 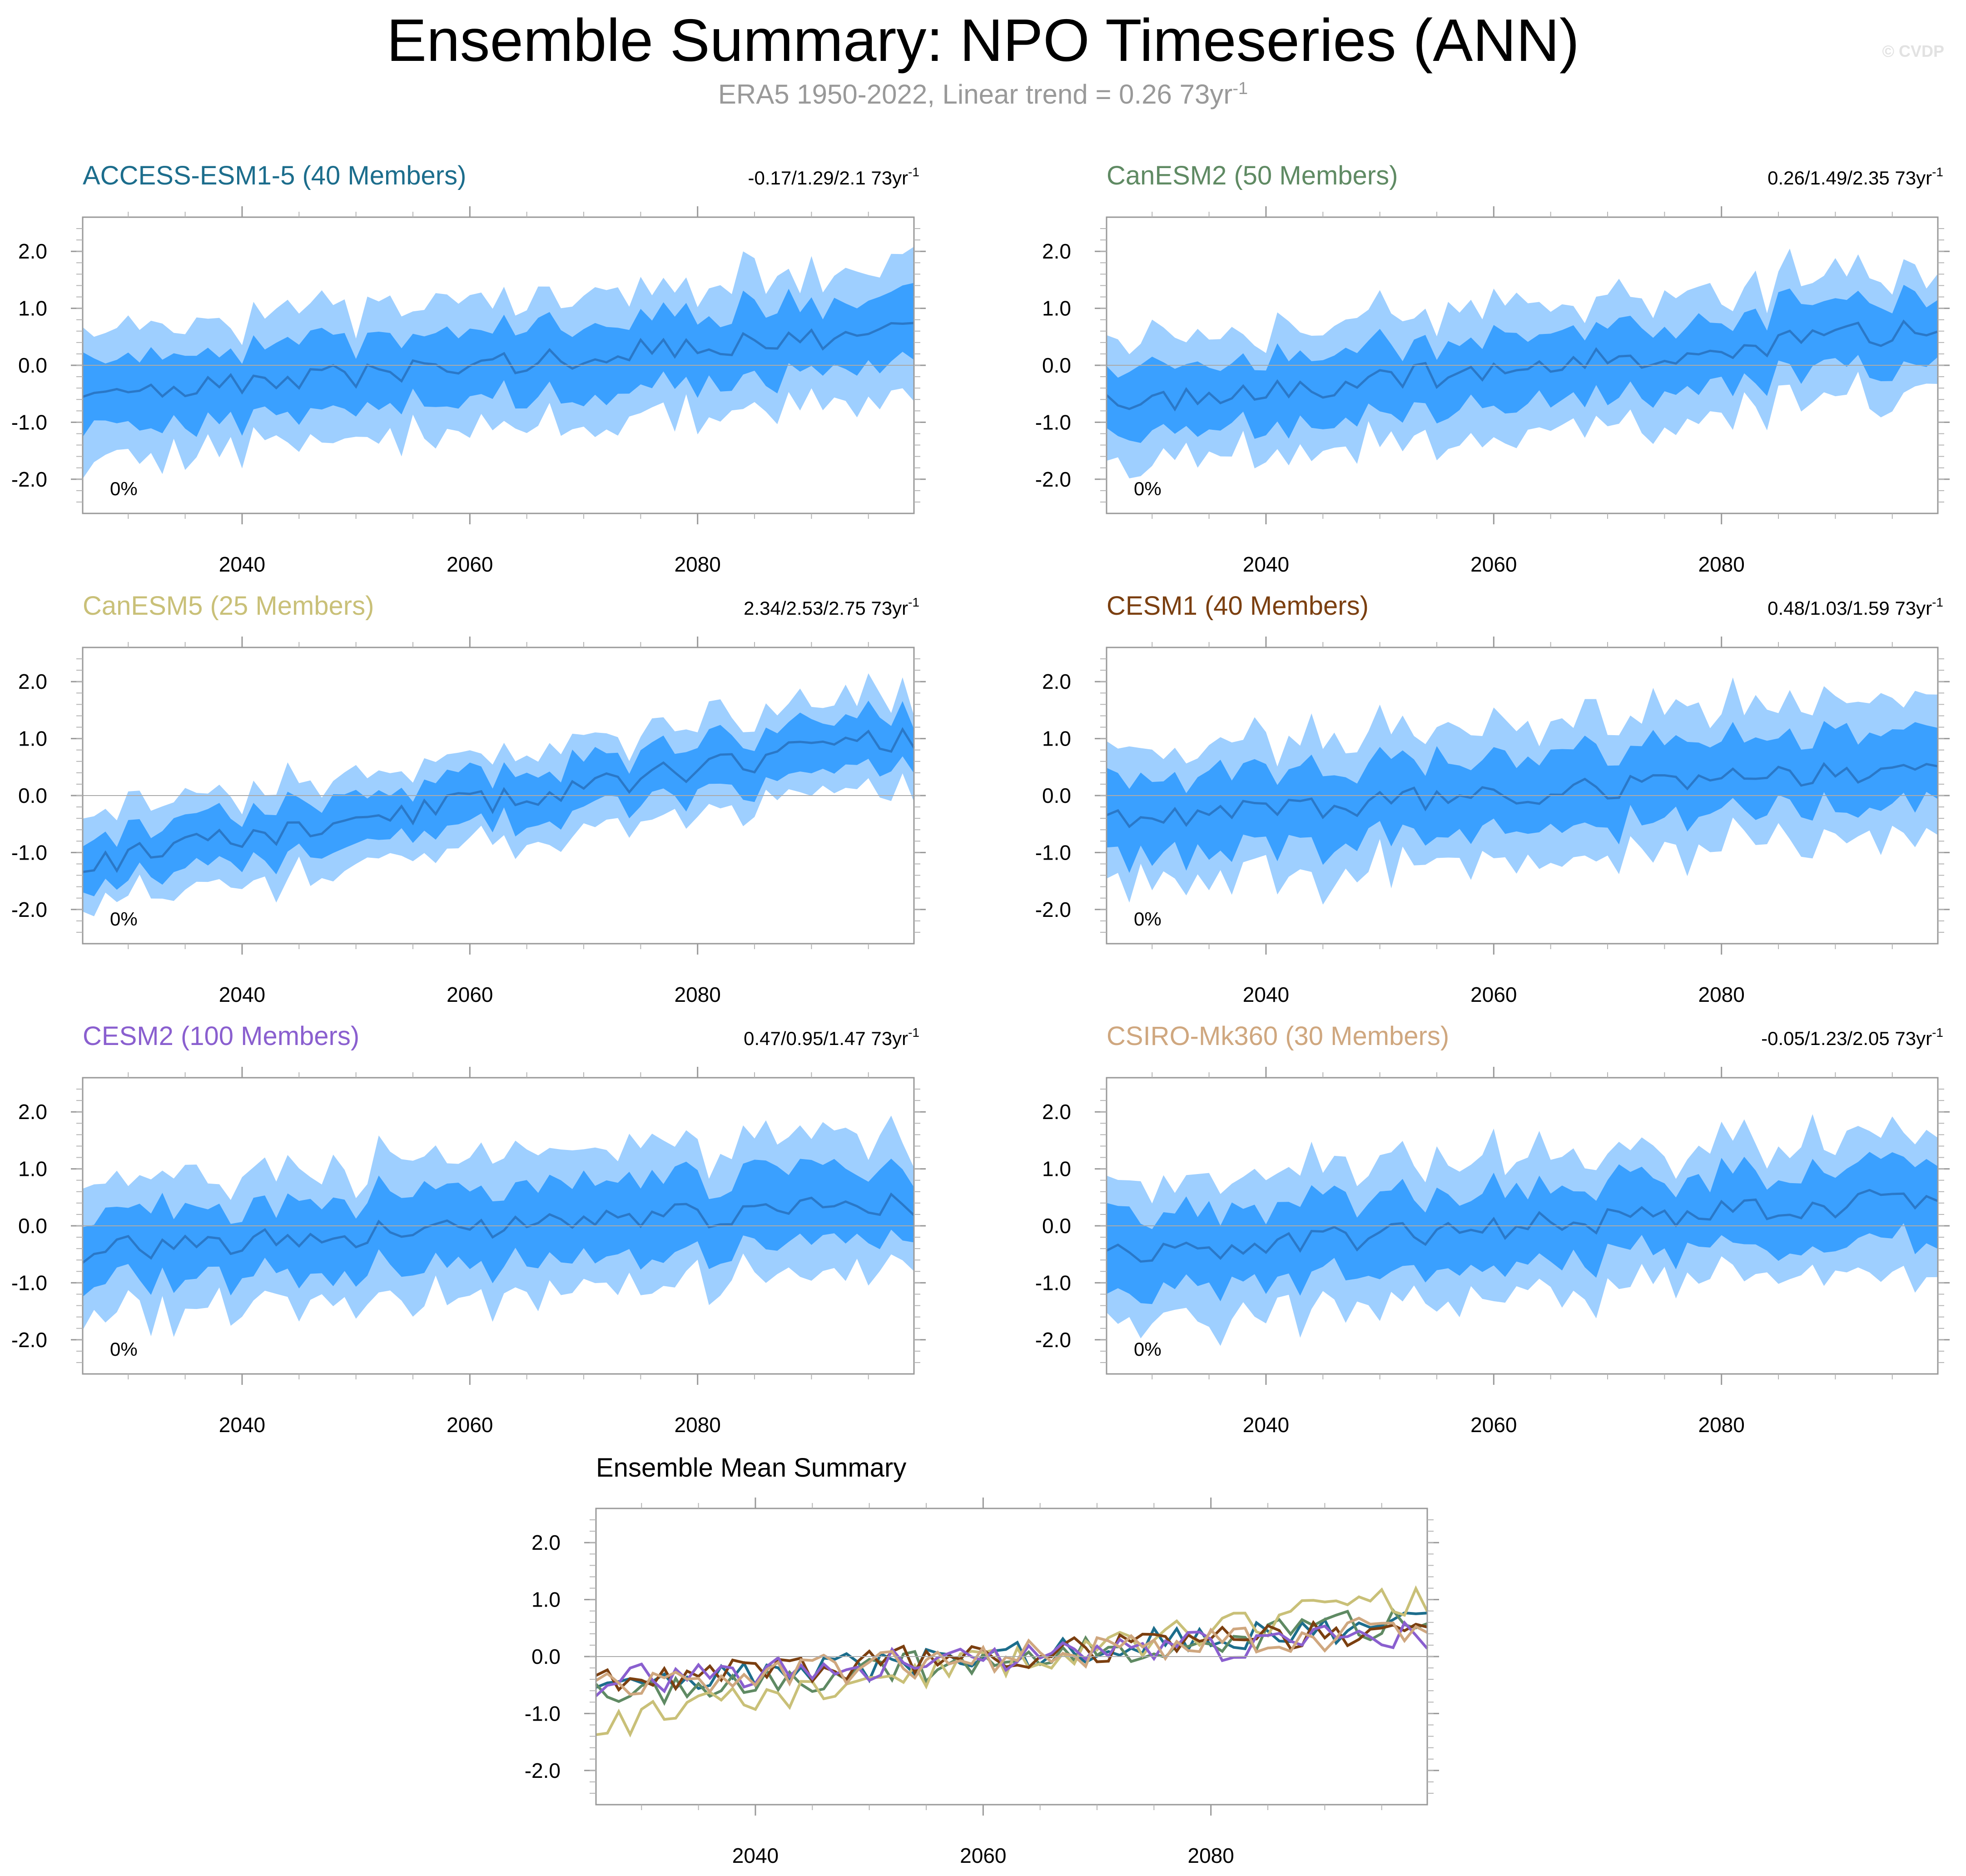 What do you see at coordinates (274, 176) in the screenshot?
I see `chart-title: ACCESS-ESM1-5 (40 Members)` at bounding box center [274, 176].